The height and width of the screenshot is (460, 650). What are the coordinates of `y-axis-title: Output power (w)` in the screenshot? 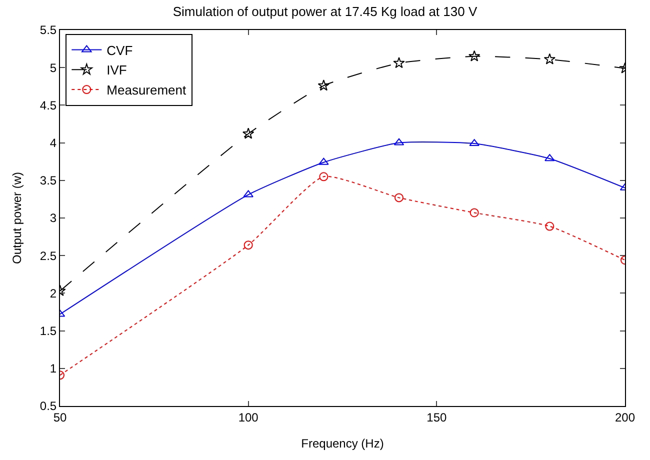 It's located at (17, 218).